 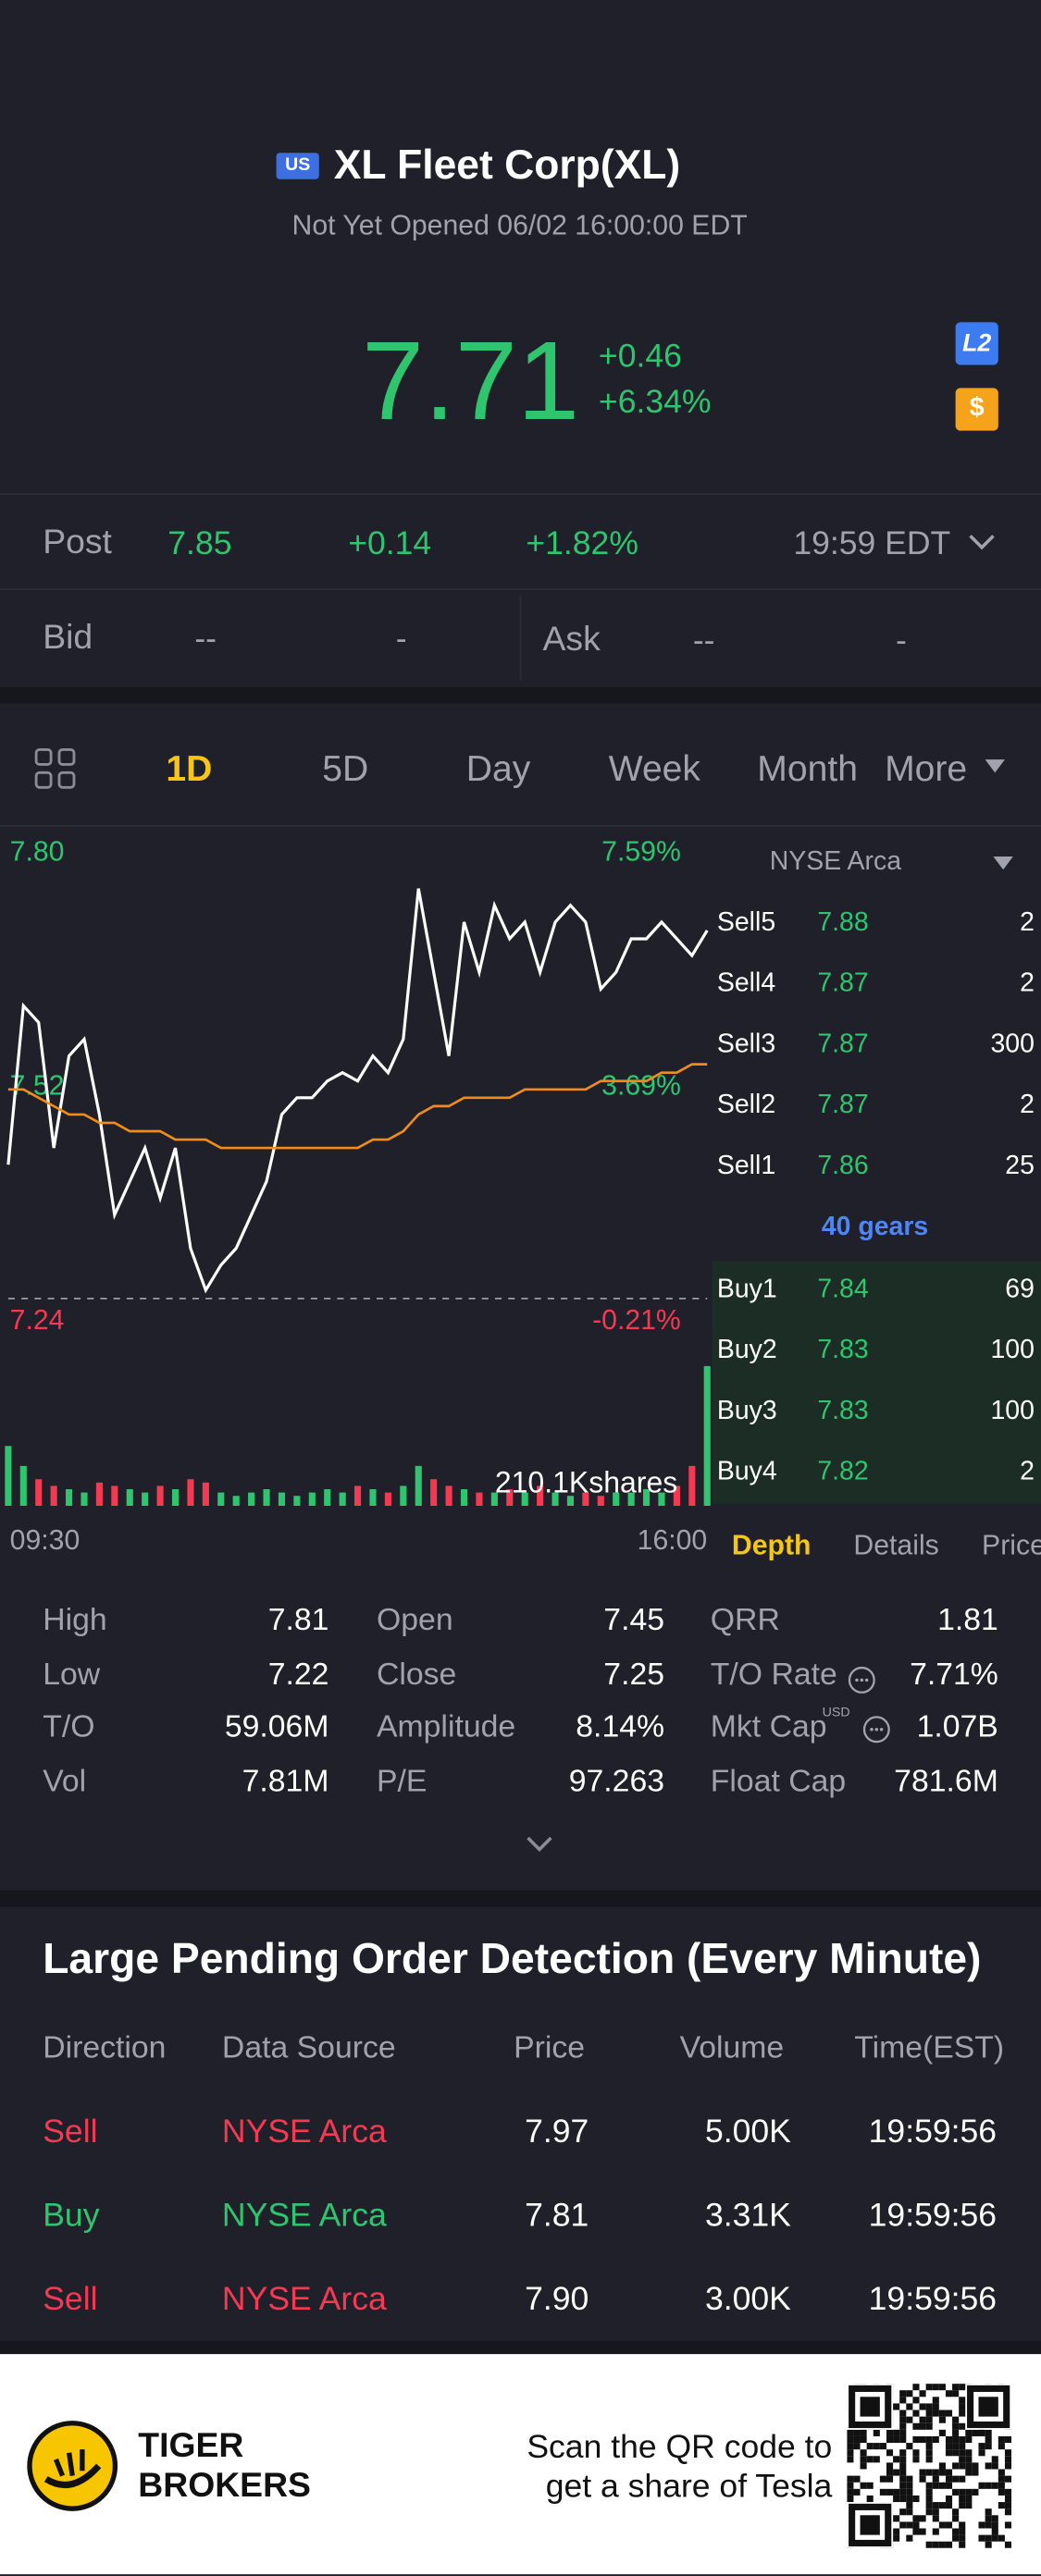 I want to click on chevron, so click(x=982, y=542).